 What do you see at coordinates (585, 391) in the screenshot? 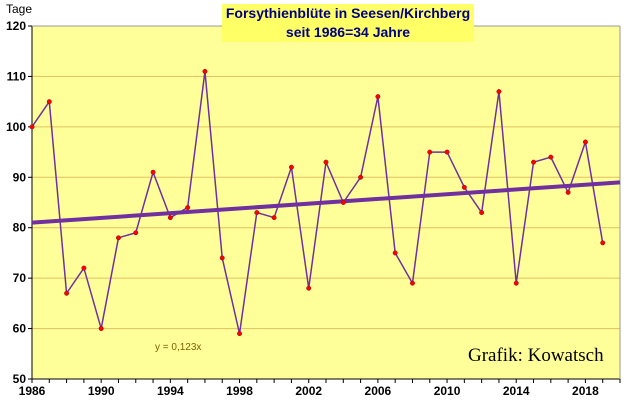
I see `x-tick-label: 2018` at bounding box center [585, 391].